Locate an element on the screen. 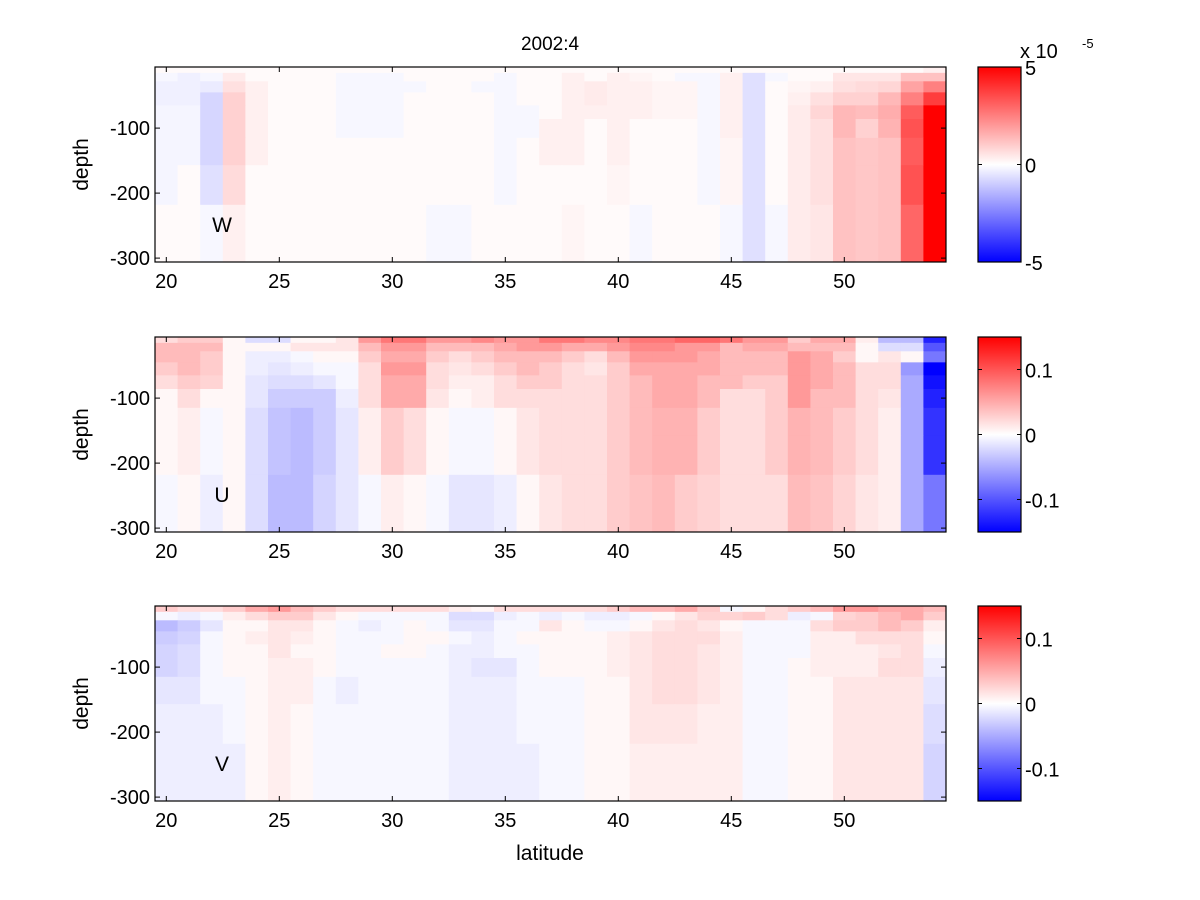 The width and height of the screenshot is (1200, 900). colorbar-tick-label: 0.1 is located at coordinates (1039, 372).